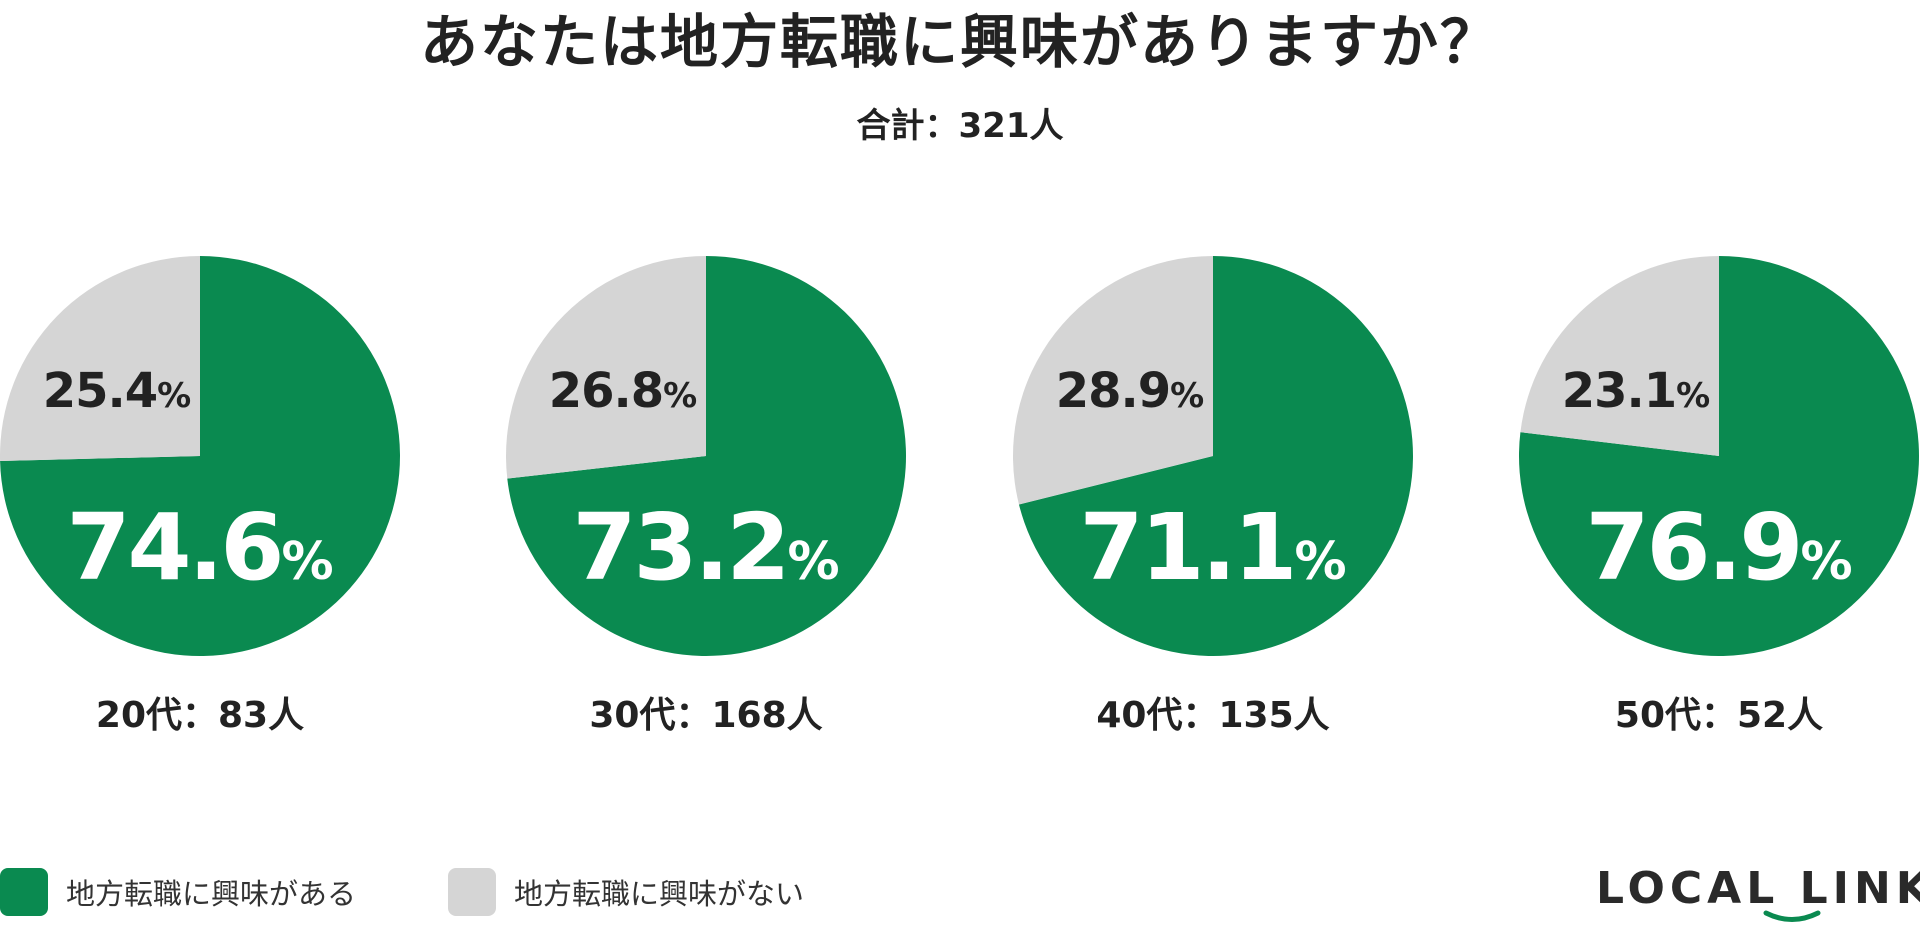 The width and height of the screenshot is (1920, 927). What do you see at coordinates (959, 42) in the screenshot?
I see `chart-title: あなたは地方転職に興味がありますか？` at bounding box center [959, 42].